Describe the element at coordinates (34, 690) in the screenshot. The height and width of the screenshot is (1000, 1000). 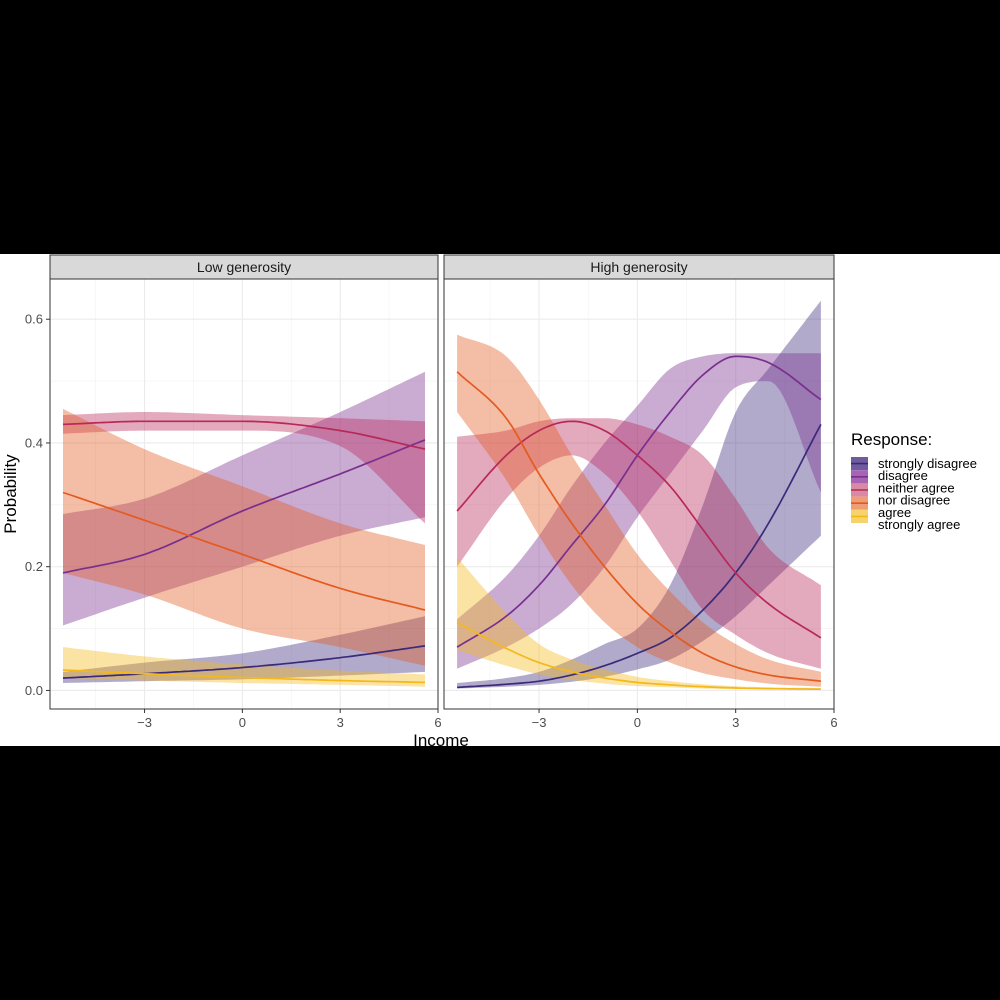
I see `y-tick-label: 0.0` at that location.